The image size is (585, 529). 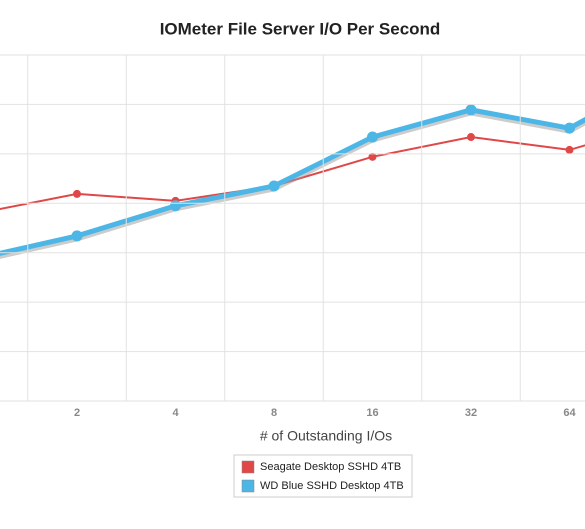 I want to click on x-tick-label: 16, so click(x=372, y=413).